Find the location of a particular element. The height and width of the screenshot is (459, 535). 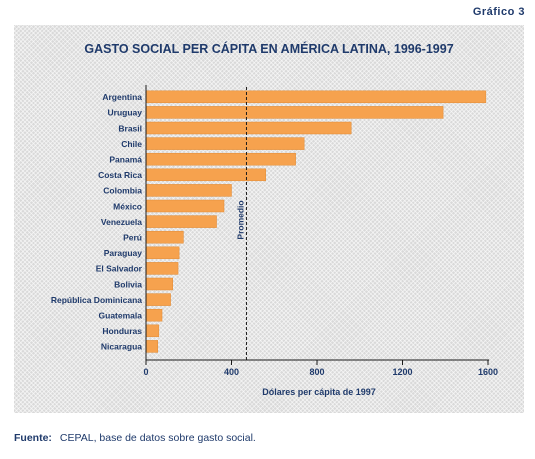

category-label: Nicaragua is located at coordinates (121, 347).